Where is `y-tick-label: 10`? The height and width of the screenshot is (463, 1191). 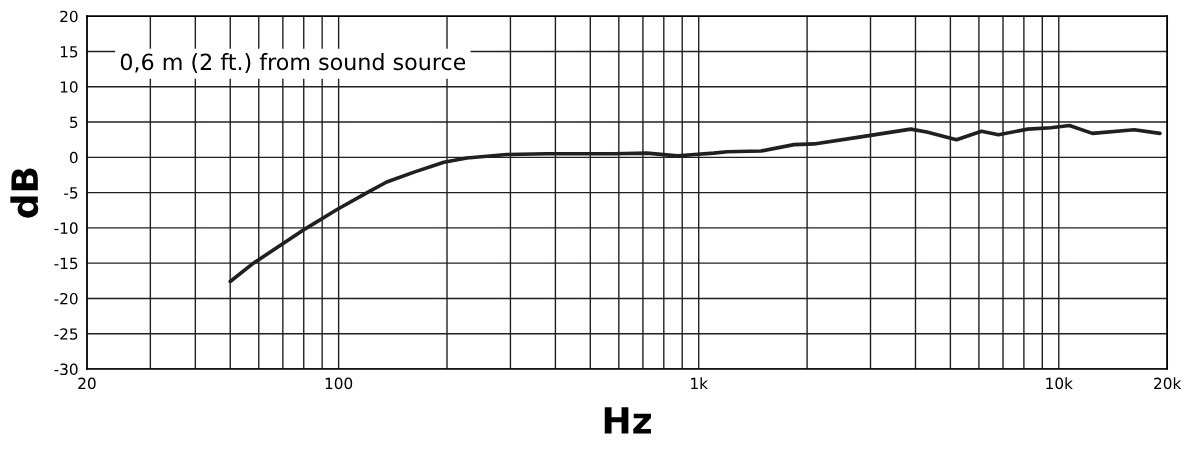
y-tick-label: 10 is located at coordinates (69, 87).